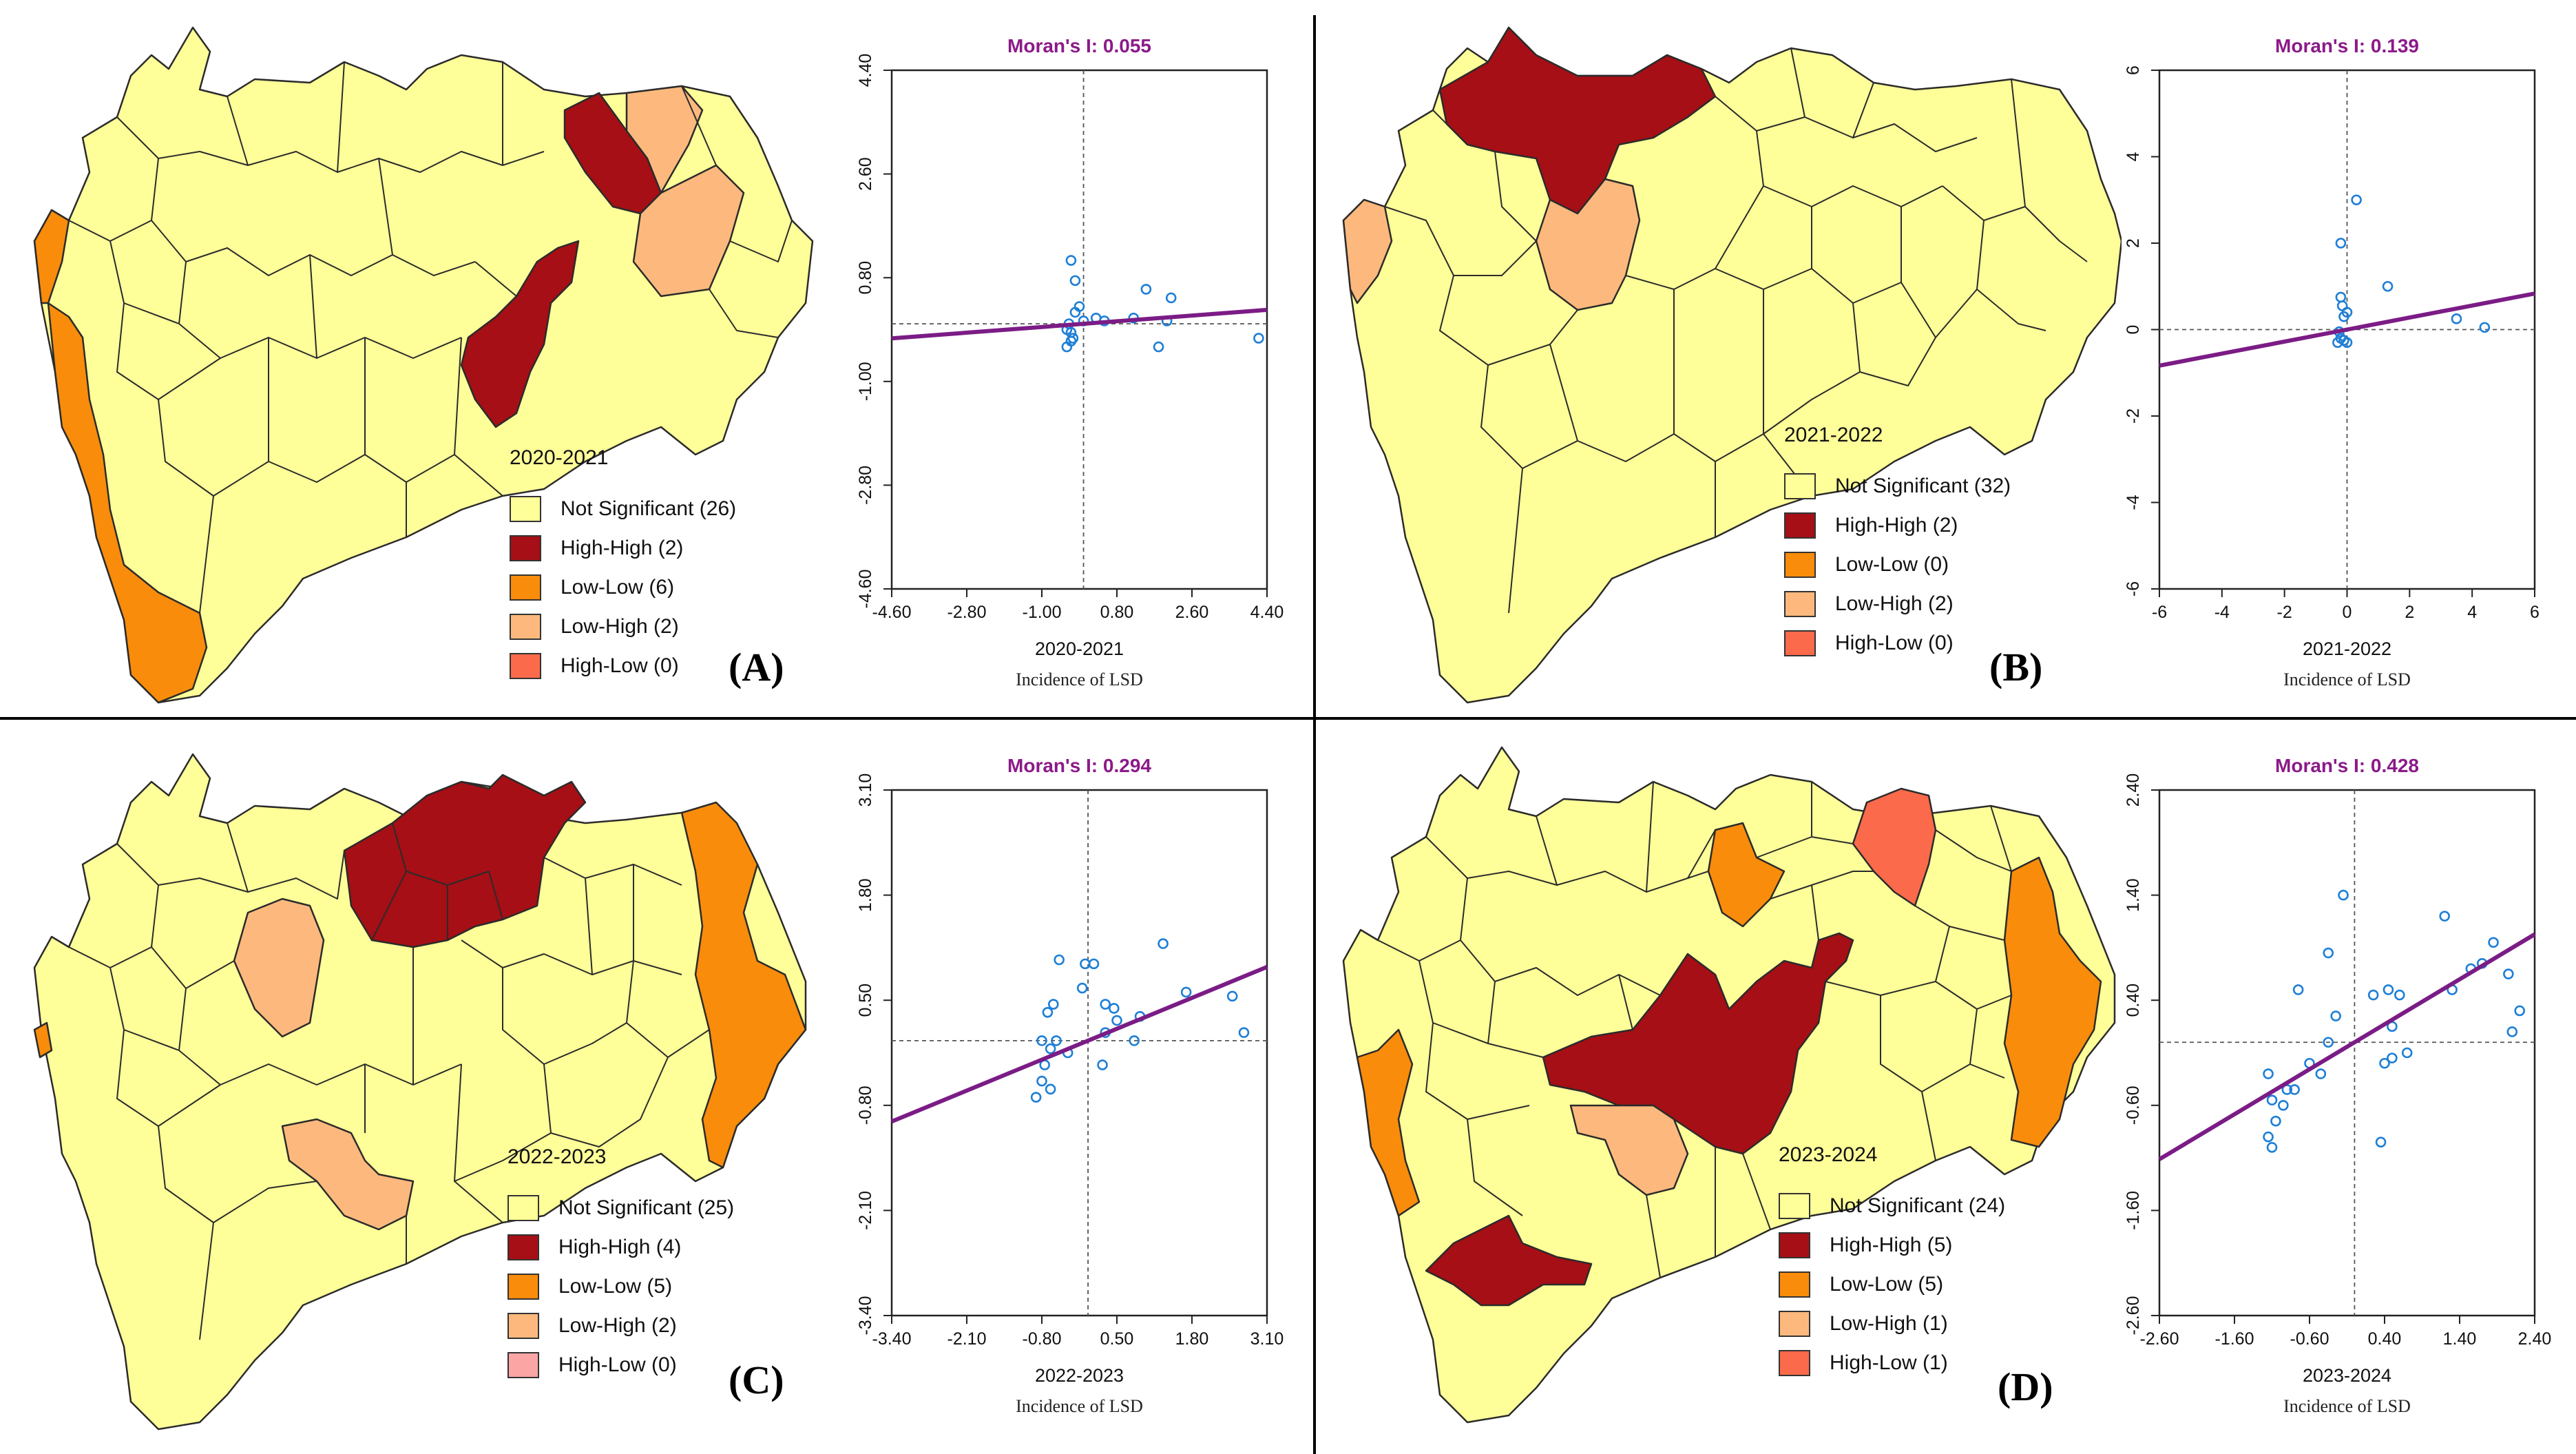 This screenshot has width=2576, height=1454. Describe the element at coordinates (1042, 612) in the screenshot. I see `x-tick-label: -1.00` at that location.